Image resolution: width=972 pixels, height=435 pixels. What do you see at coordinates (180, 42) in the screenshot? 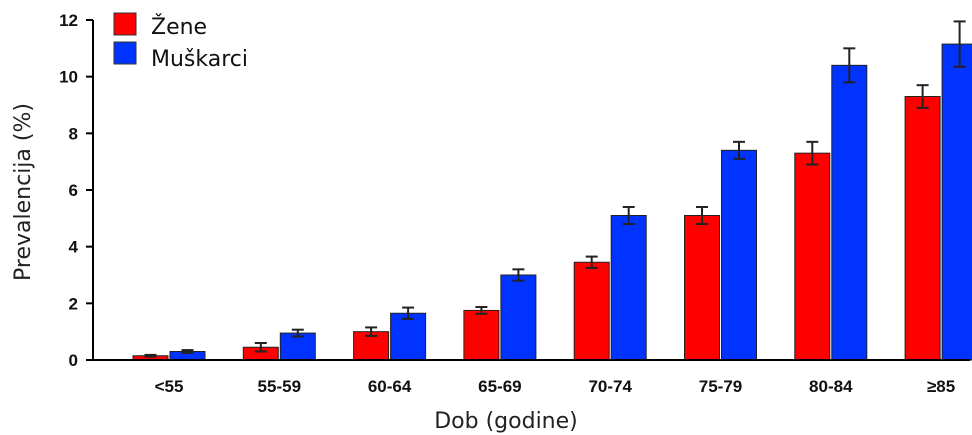
I see `legend: Žene Muškarci` at bounding box center [180, 42].